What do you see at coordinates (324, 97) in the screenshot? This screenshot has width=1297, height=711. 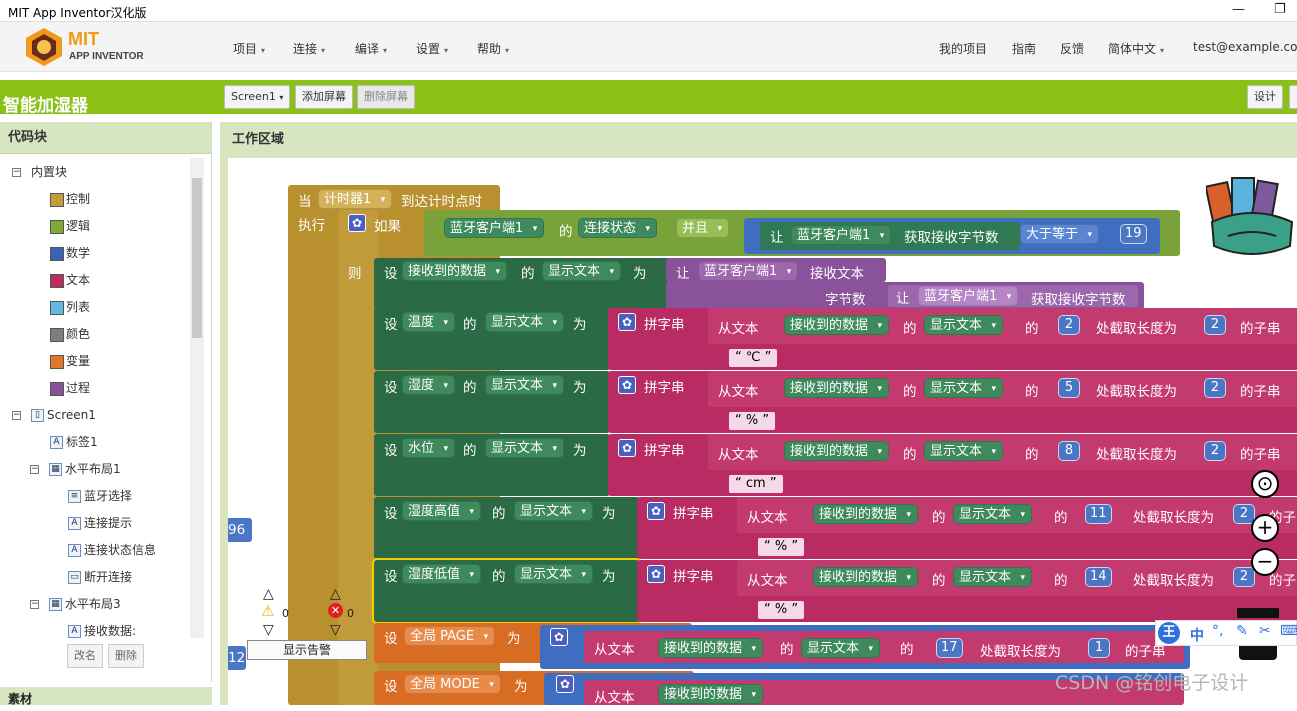 I see `add-screen-button: 添加屏幕` at bounding box center [324, 97].